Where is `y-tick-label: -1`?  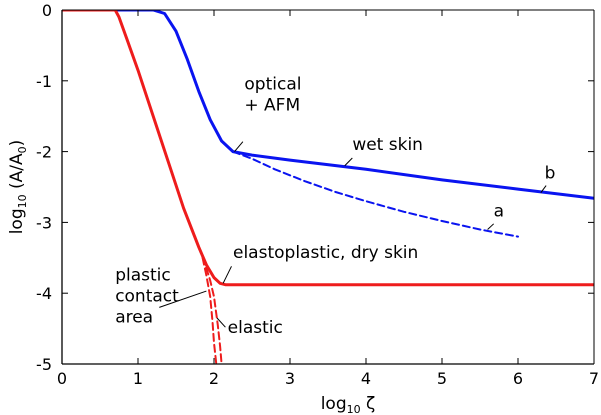
y-tick-label: -1 is located at coordinates (44, 81).